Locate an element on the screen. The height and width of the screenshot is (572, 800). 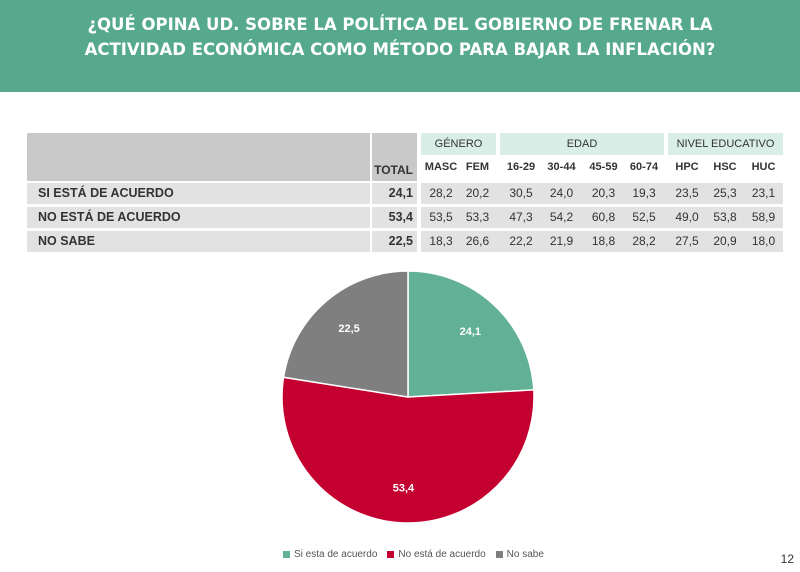
pie-data-label: 53,4 is located at coordinates (404, 489).